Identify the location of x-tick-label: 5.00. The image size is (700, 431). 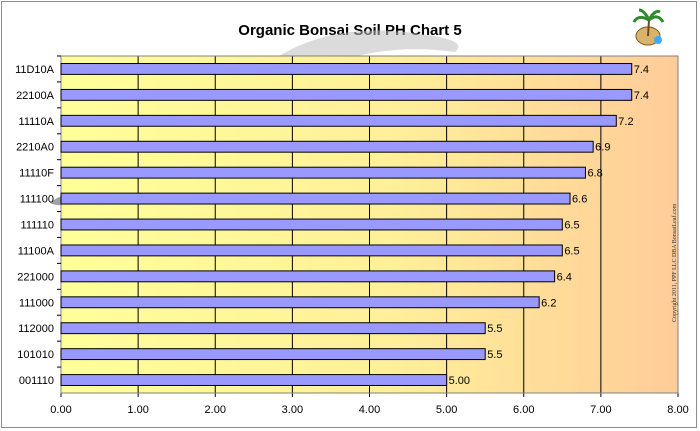
(446, 410).